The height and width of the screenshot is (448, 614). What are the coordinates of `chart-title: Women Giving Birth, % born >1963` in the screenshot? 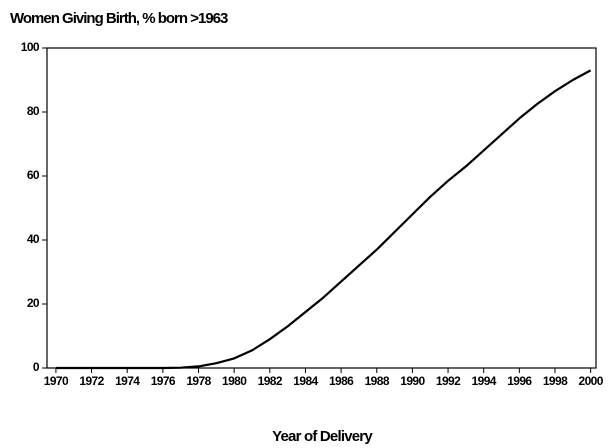 It's located at (119, 18).